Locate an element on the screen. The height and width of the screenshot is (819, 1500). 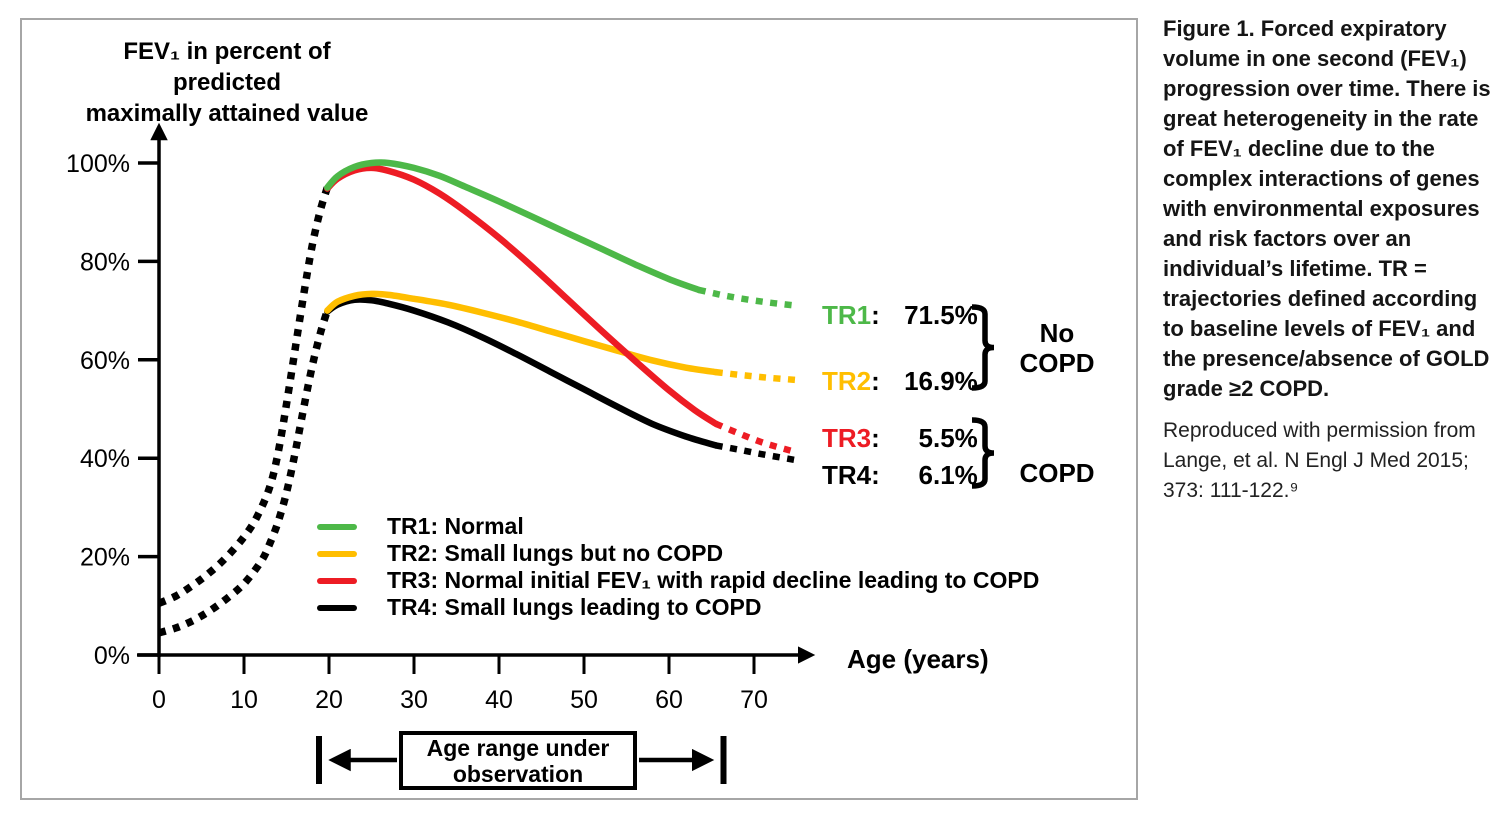
endpoint-value-tr2: 16.9% is located at coordinates (941, 381).